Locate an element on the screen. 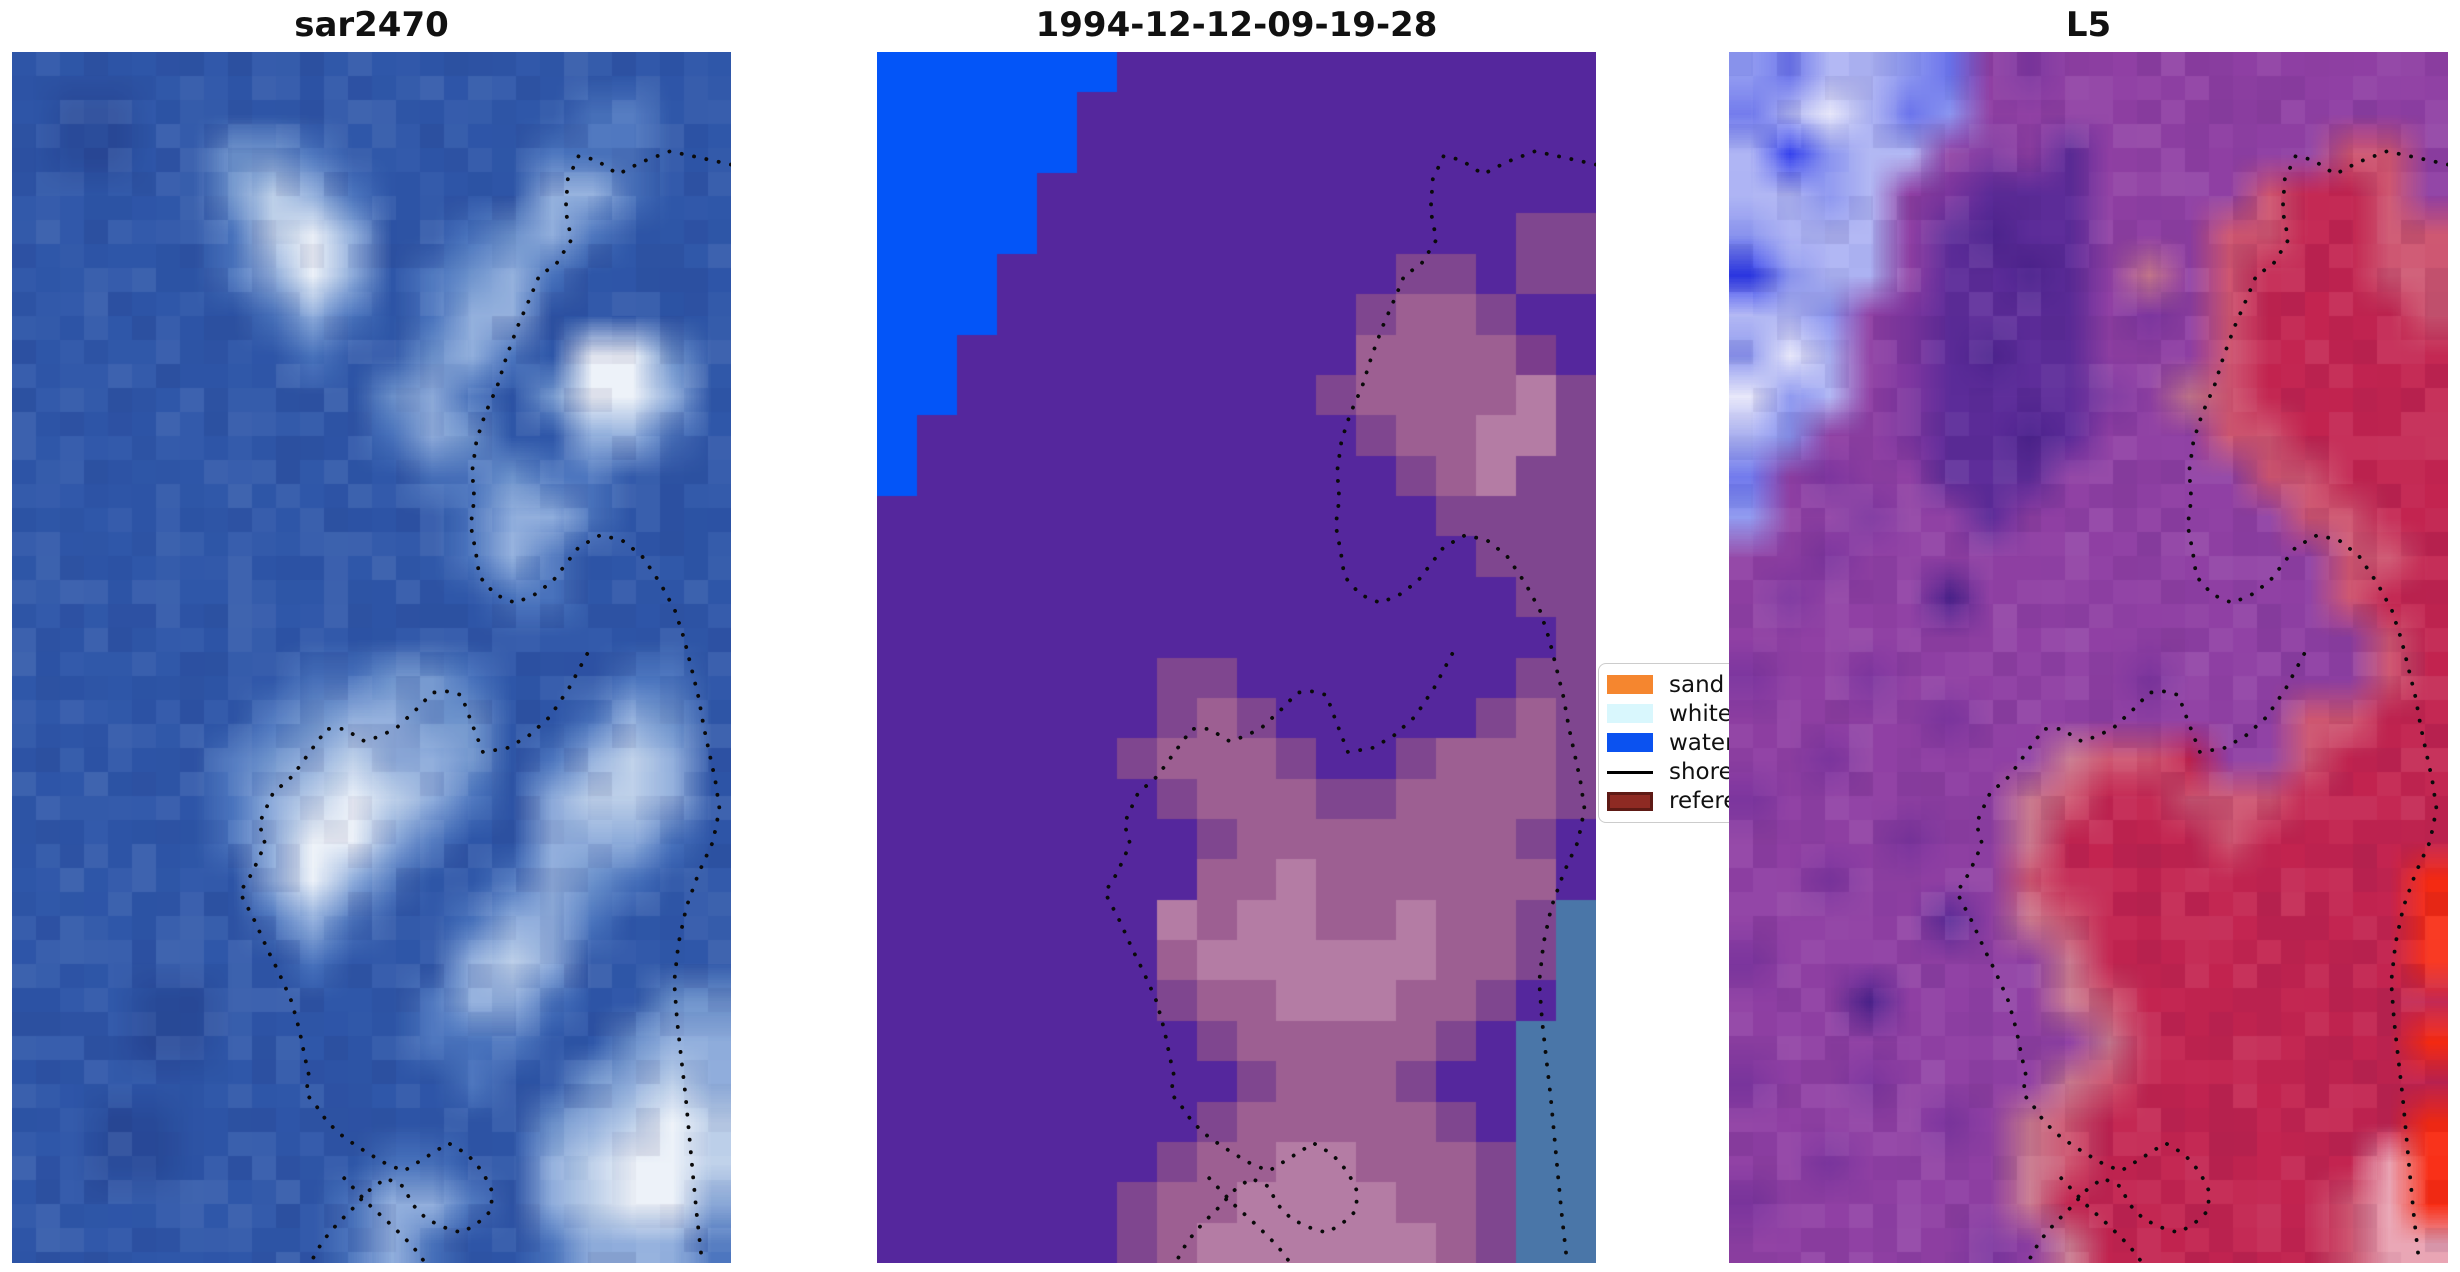  legend-item-sand: sand is located at coordinates (1685, 685).